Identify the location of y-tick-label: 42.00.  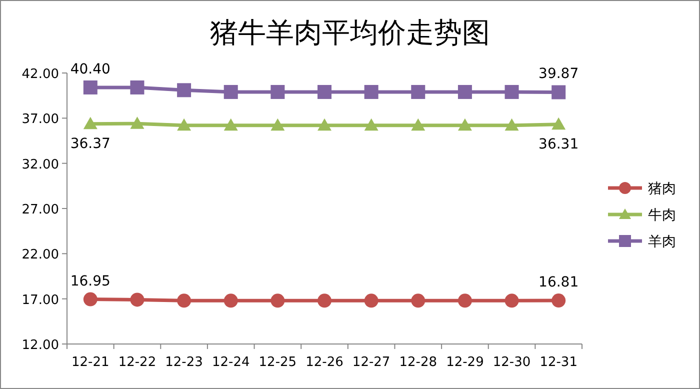
(40, 74).